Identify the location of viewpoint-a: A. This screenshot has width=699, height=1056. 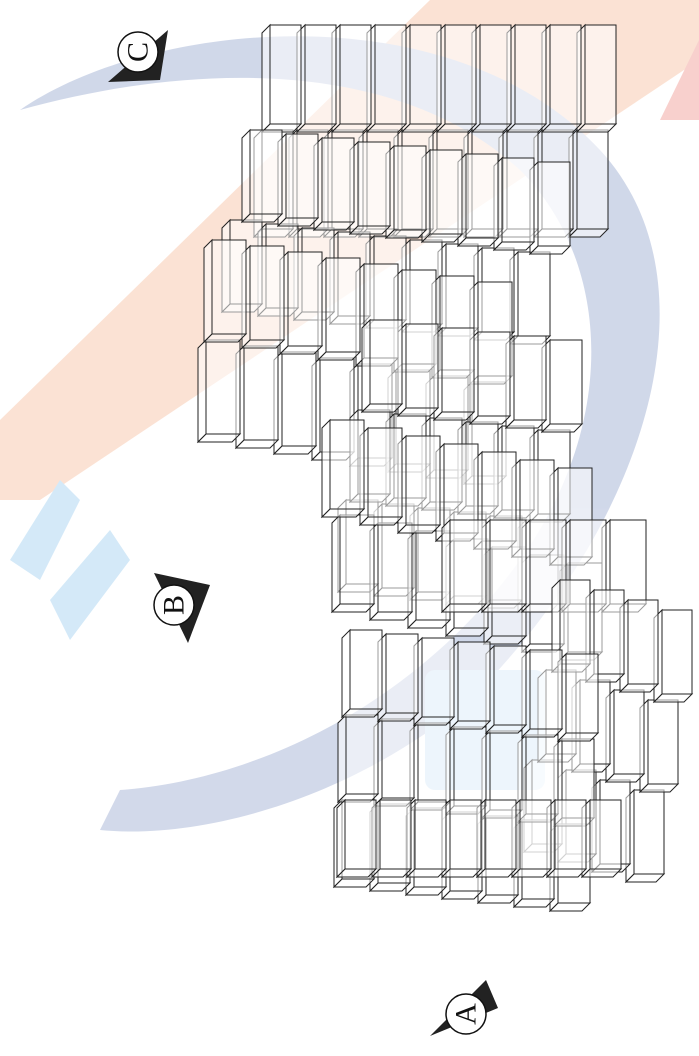
(464, 1008).